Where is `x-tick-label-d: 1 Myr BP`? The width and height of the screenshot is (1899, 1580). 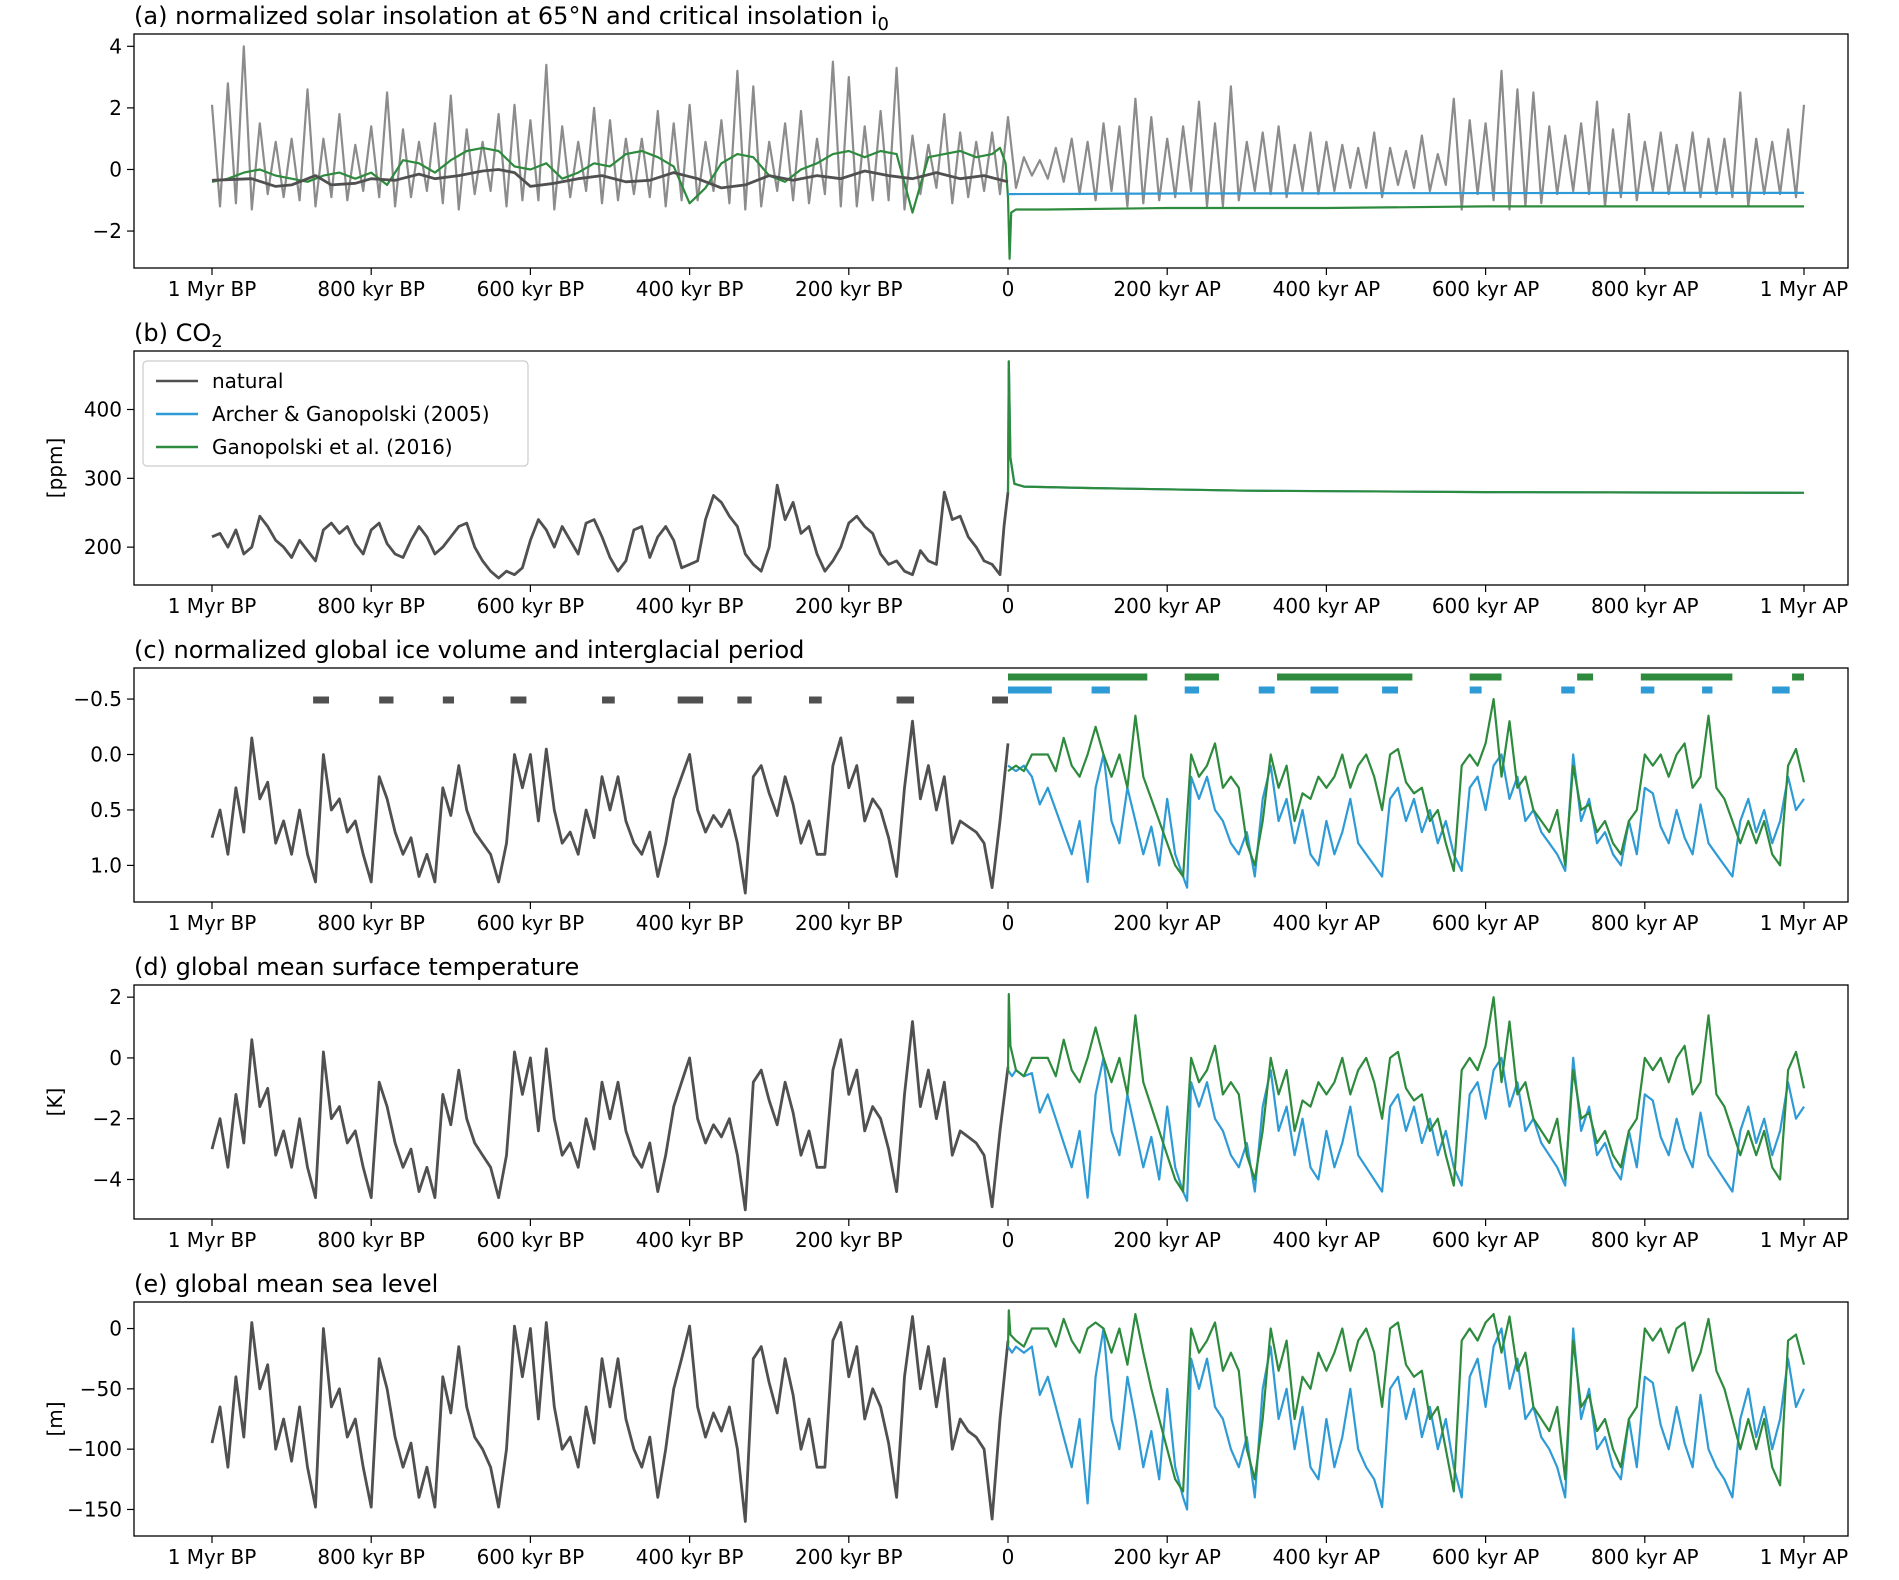 x-tick-label-d: 1 Myr BP is located at coordinates (212, 1240).